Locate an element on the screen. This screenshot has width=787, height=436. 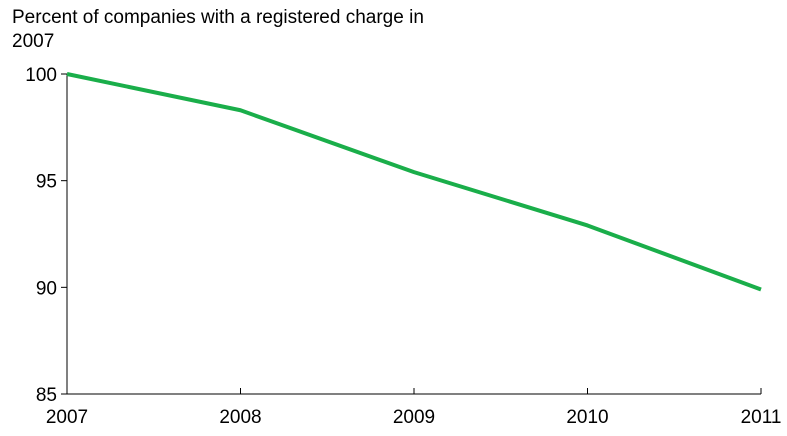
y-tick-label: 90 is located at coordinates (46, 288).